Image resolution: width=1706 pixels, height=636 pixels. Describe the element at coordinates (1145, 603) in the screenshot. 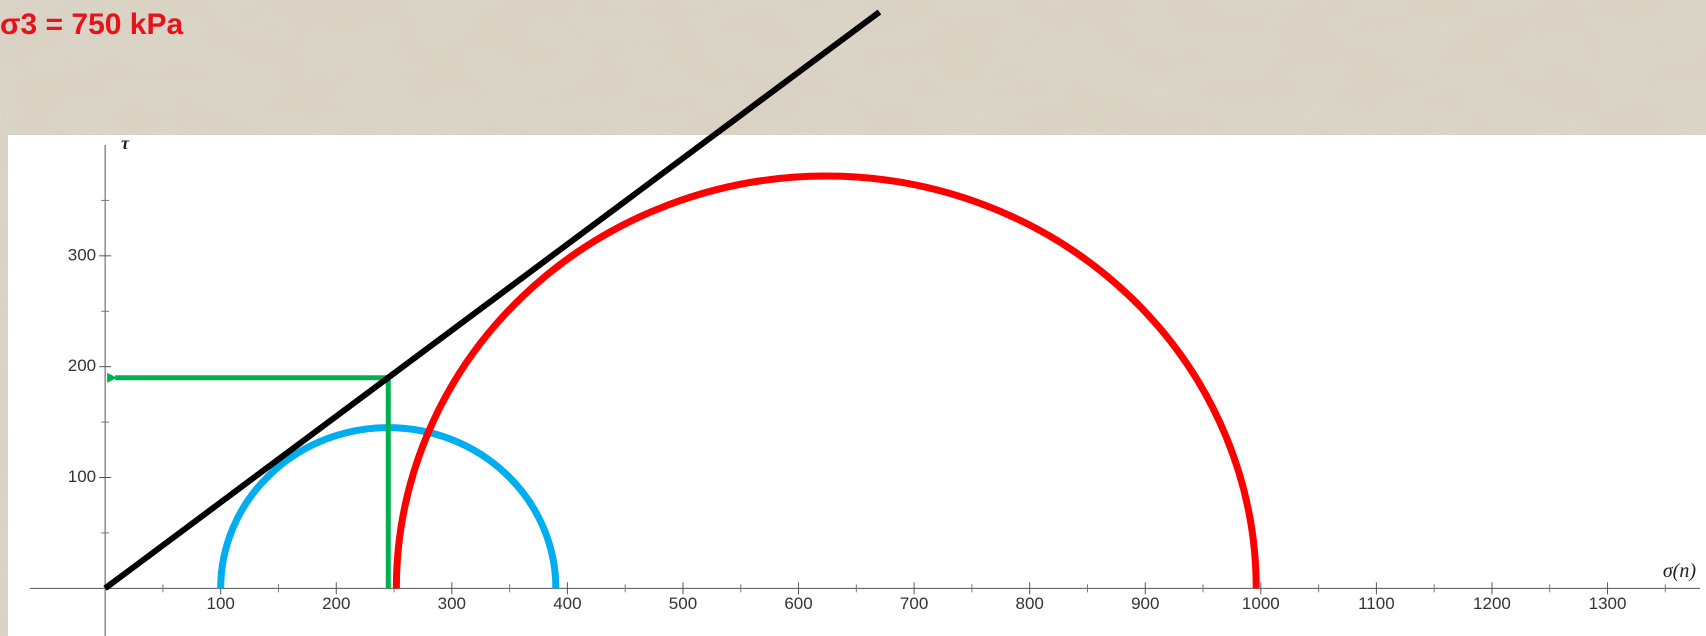

I see `x-tick-label: 900` at that location.